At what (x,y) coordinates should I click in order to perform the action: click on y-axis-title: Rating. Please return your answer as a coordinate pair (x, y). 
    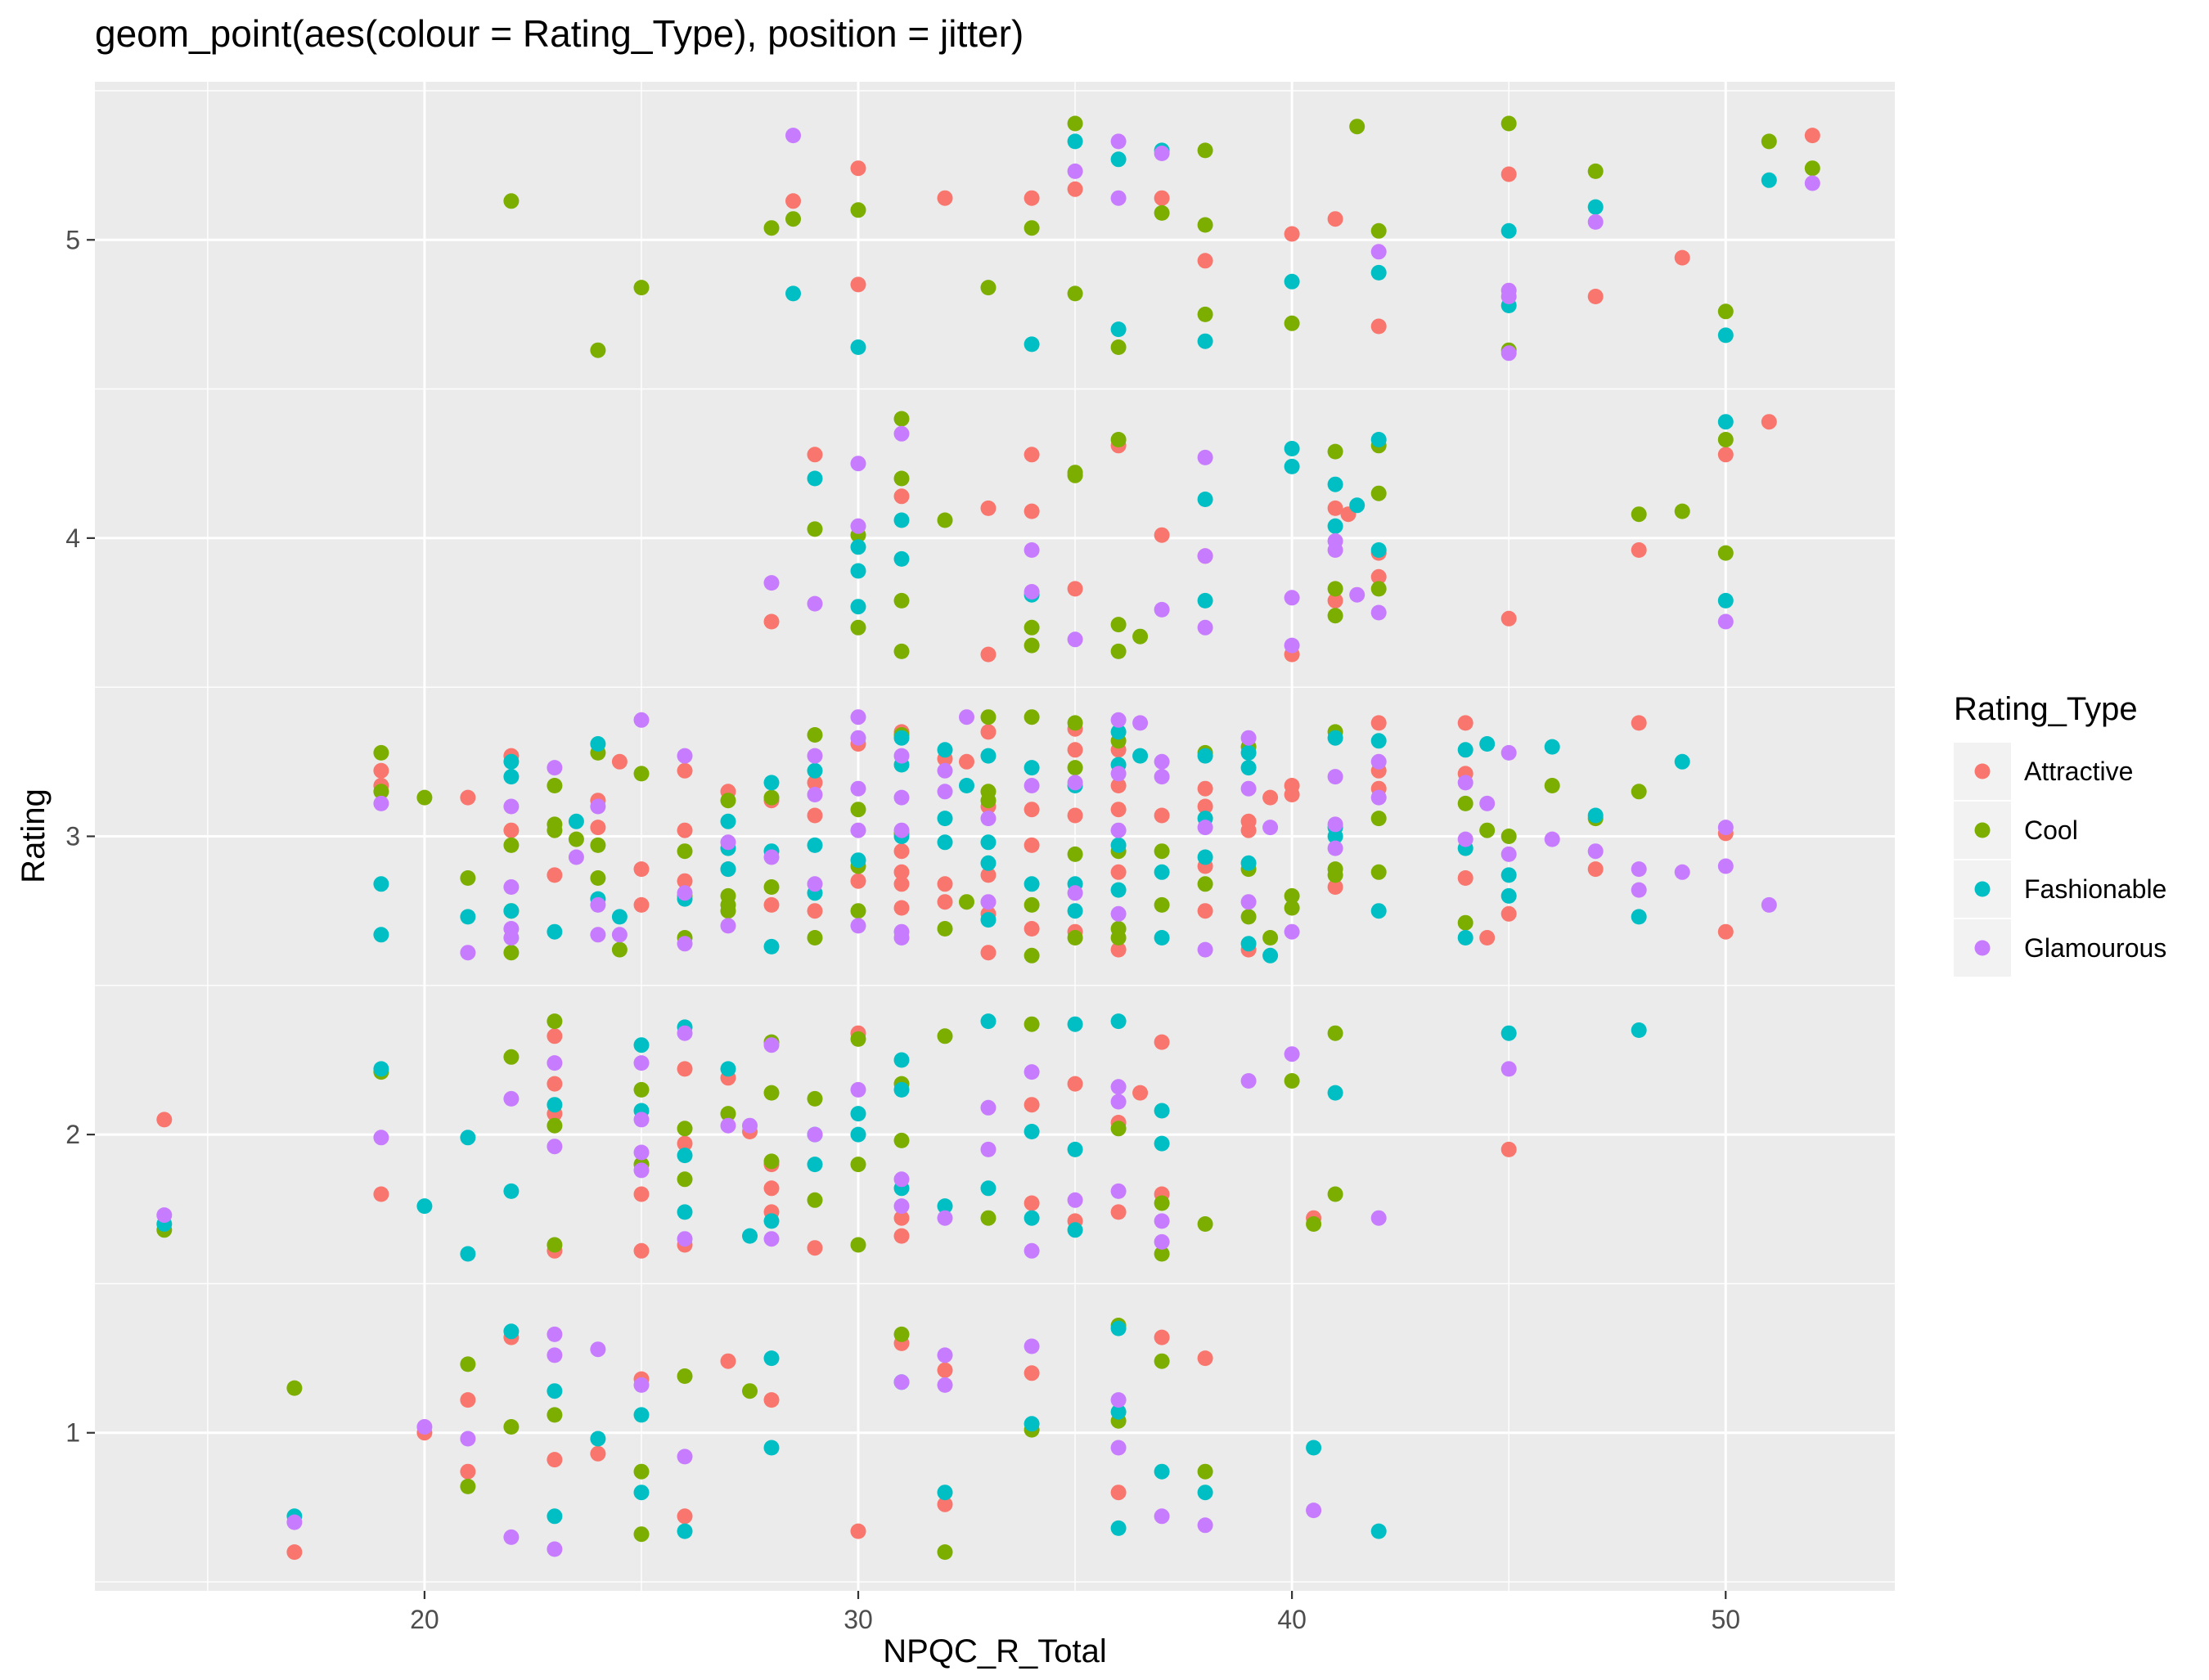
    Looking at the image, I should click on (34, 835).